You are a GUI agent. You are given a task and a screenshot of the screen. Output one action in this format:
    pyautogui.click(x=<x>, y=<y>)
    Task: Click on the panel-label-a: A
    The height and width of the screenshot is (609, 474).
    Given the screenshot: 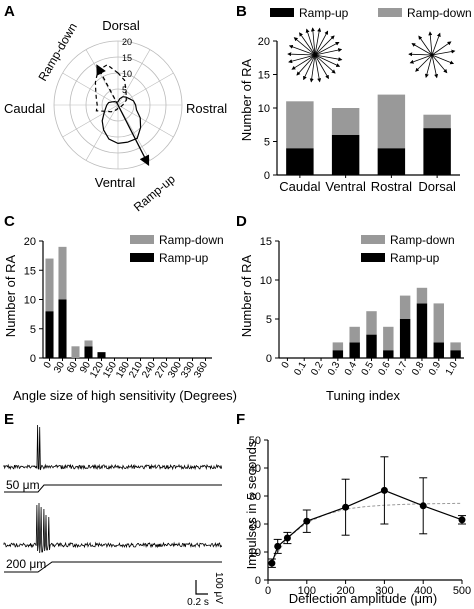 What is the action you would take?
    pyautogui.click(x=9, y=11)
    